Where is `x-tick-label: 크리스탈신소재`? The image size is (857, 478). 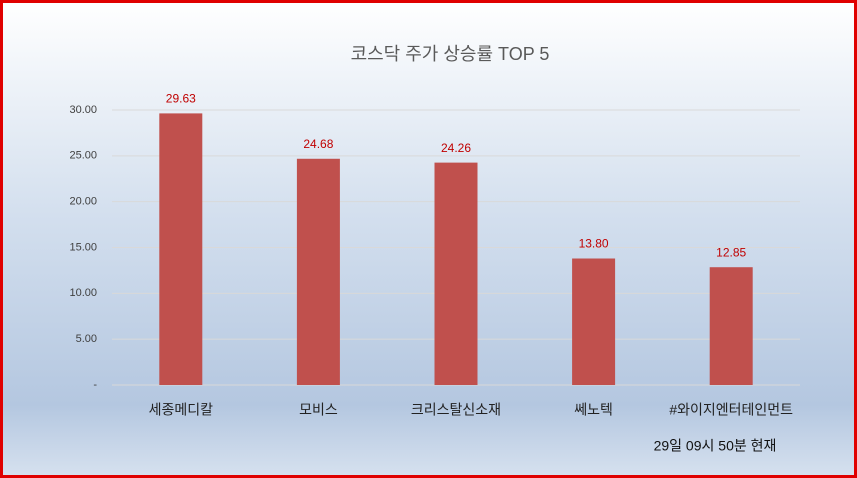 x-tick-label: 크리스탈신소재 is located at coordinates (456, 410).